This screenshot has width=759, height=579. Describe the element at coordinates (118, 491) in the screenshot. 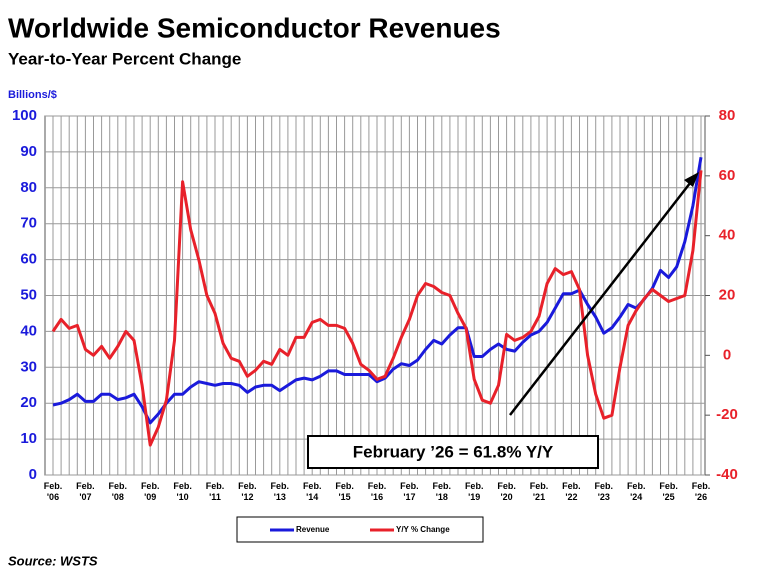

I see `x-tick-label: Feb. '08` at that location.